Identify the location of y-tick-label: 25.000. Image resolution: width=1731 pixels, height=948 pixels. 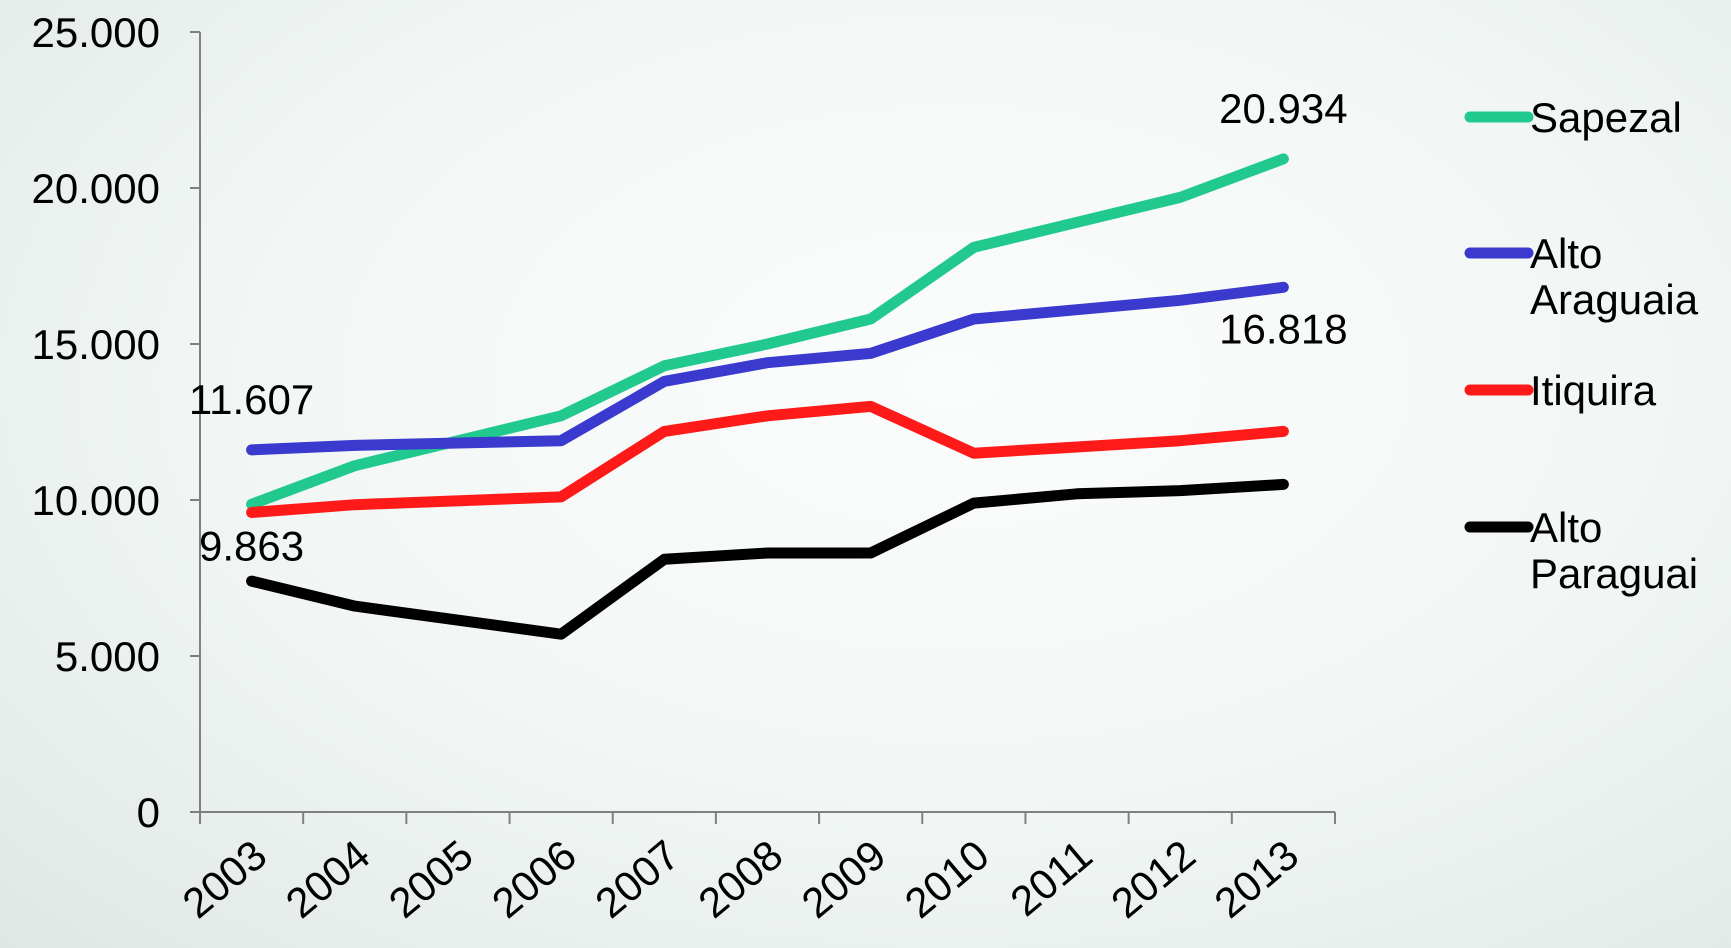
(96, 32).